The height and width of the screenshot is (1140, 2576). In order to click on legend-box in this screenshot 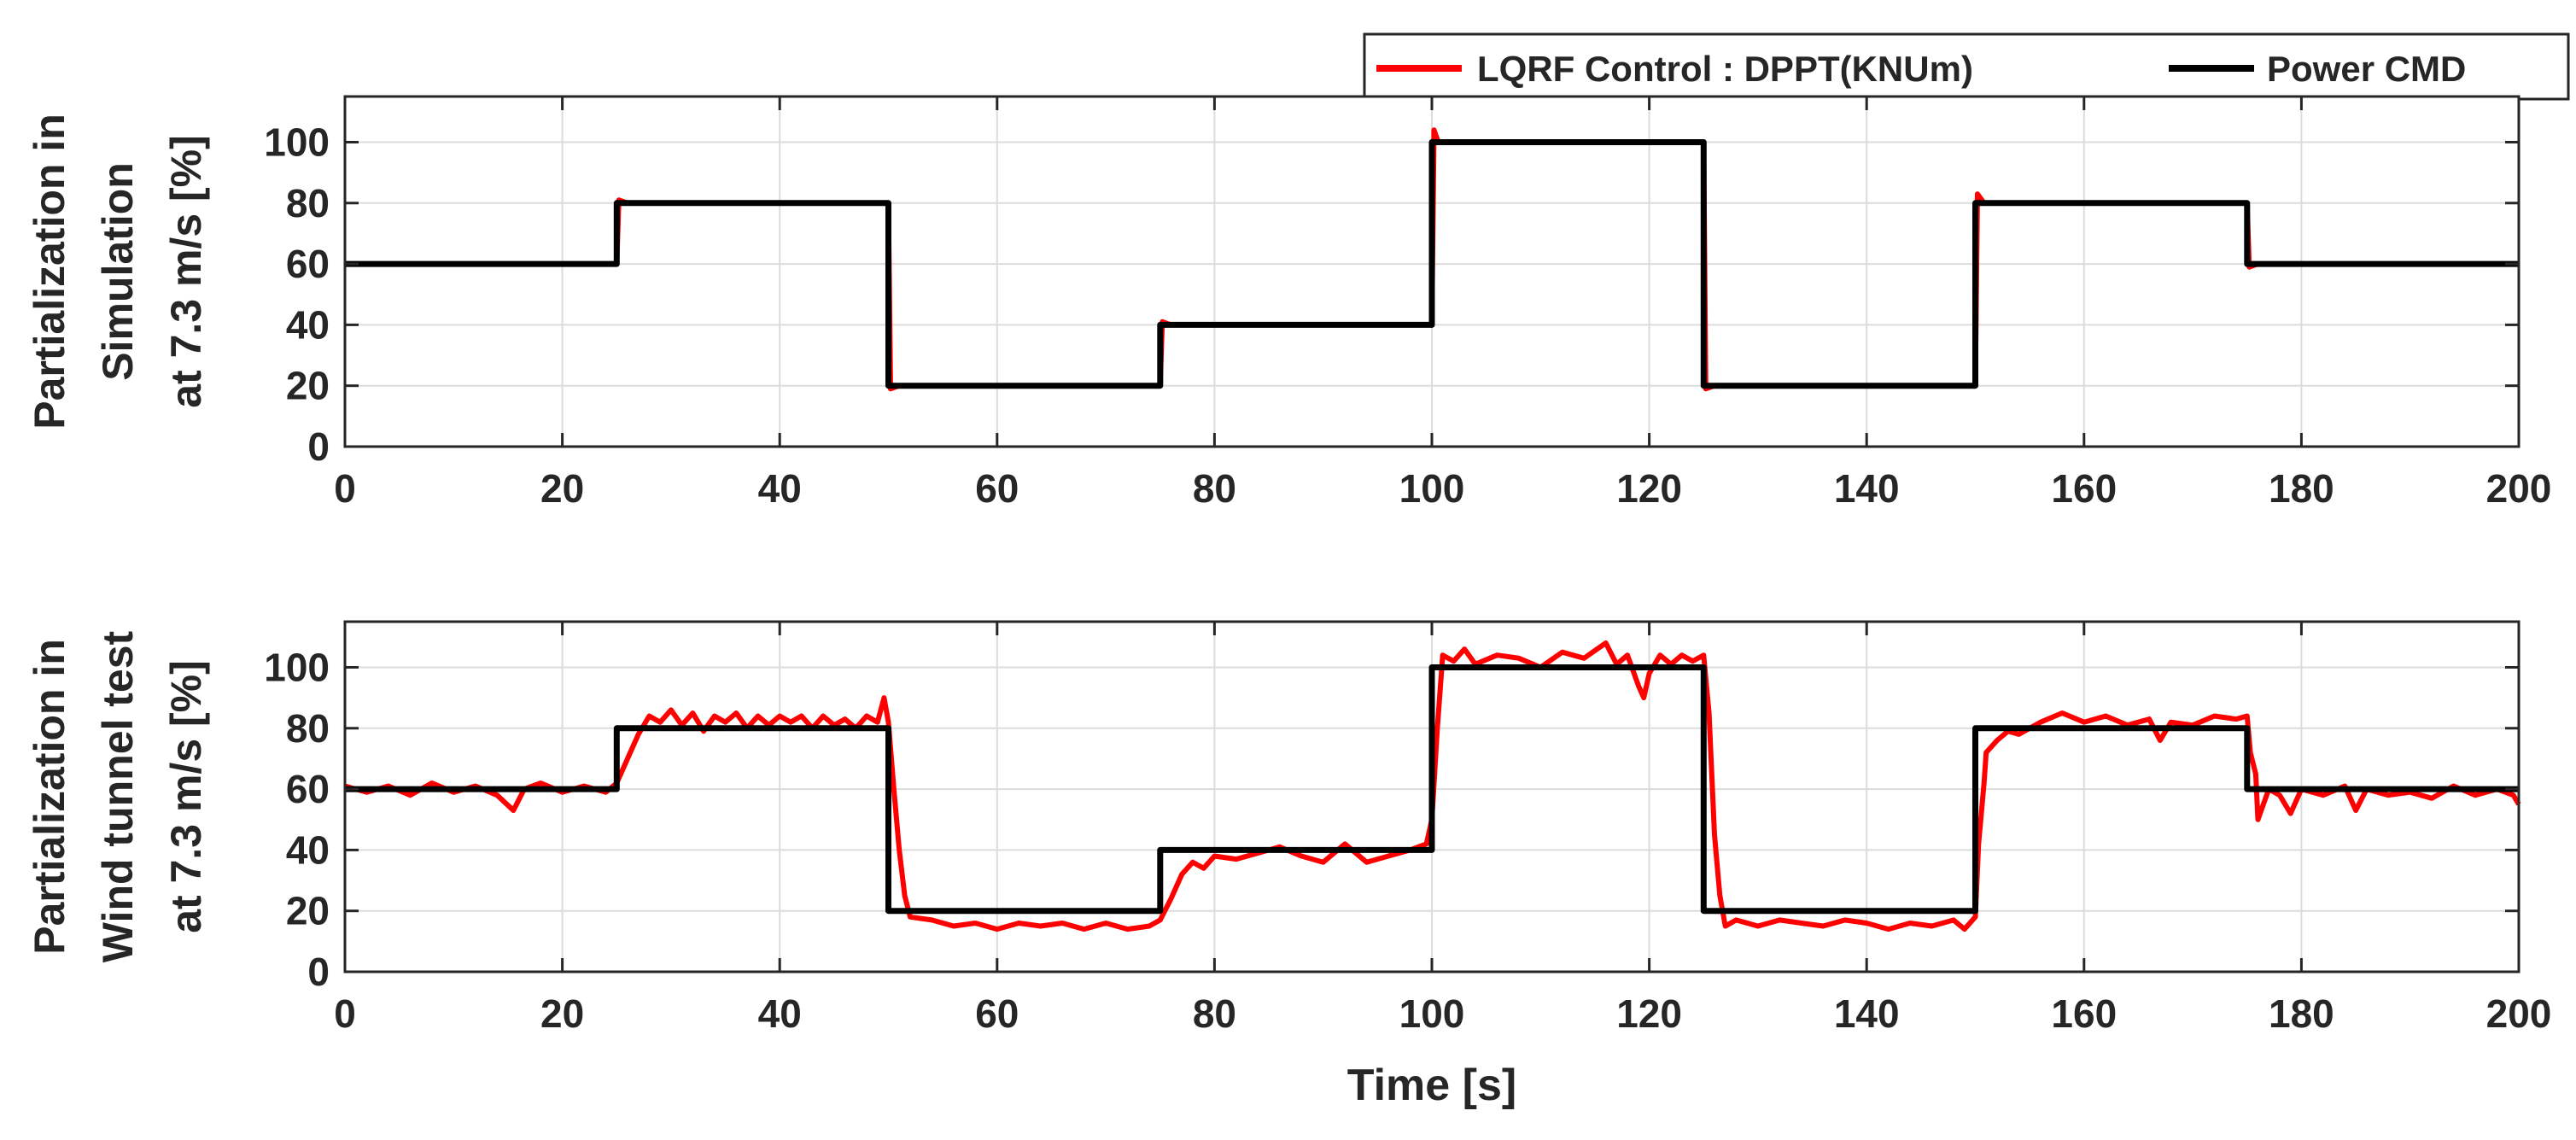, I will do `click(1966, 66)`.